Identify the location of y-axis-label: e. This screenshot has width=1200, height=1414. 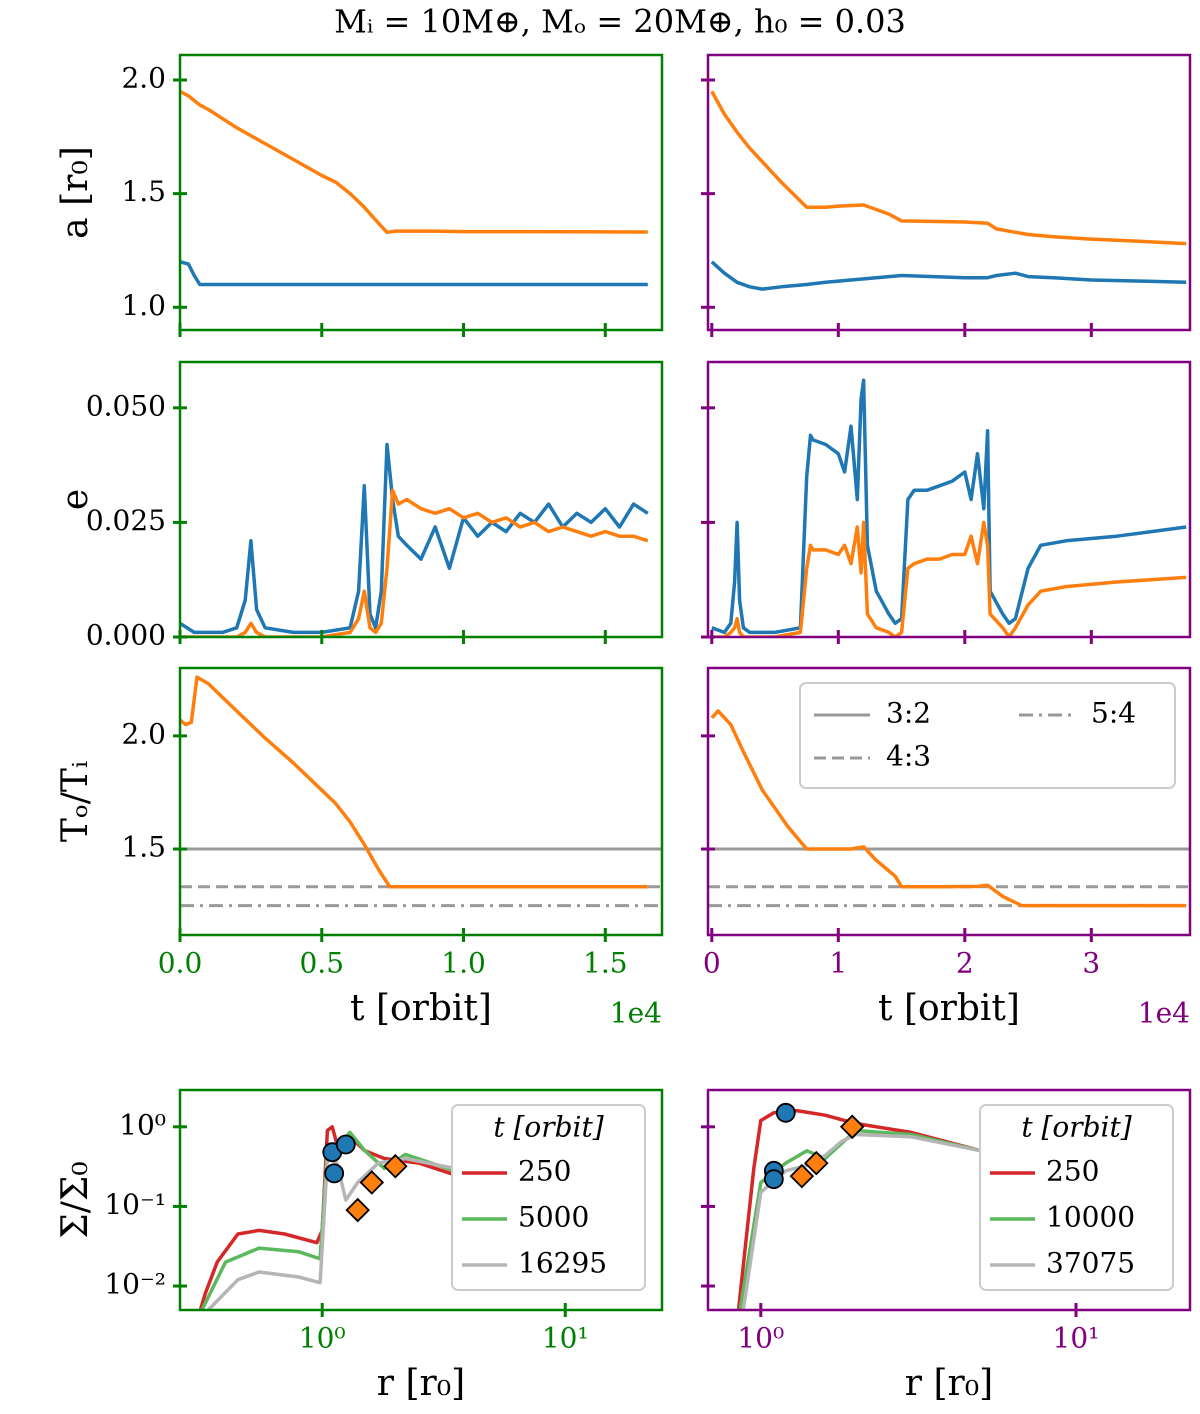
(75, 499).